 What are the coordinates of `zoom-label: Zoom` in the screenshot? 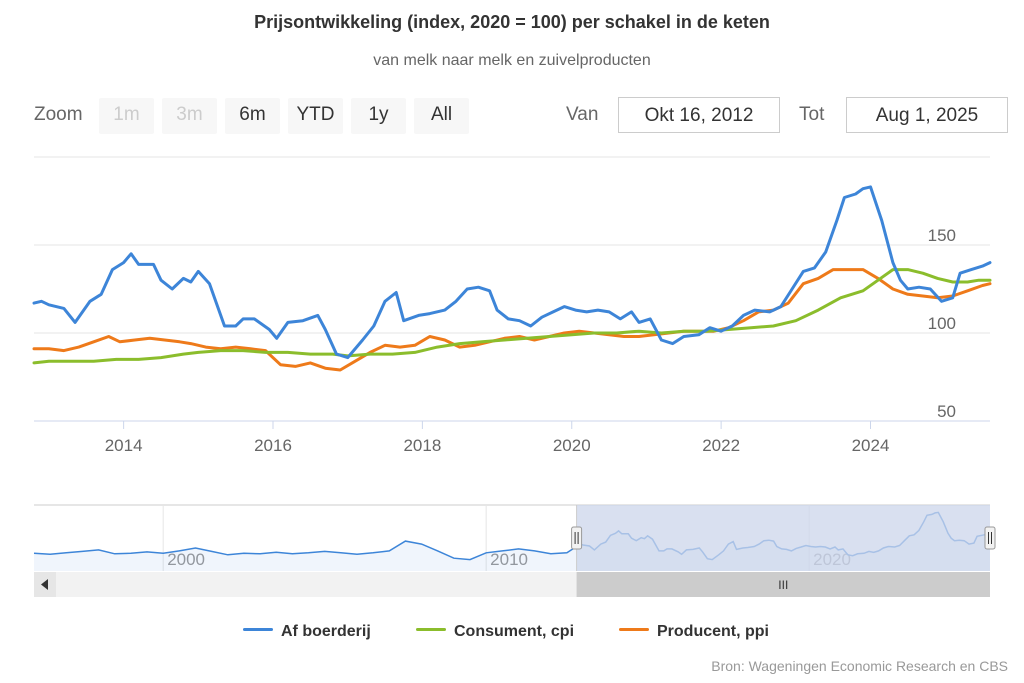 It's located at (58, 114).